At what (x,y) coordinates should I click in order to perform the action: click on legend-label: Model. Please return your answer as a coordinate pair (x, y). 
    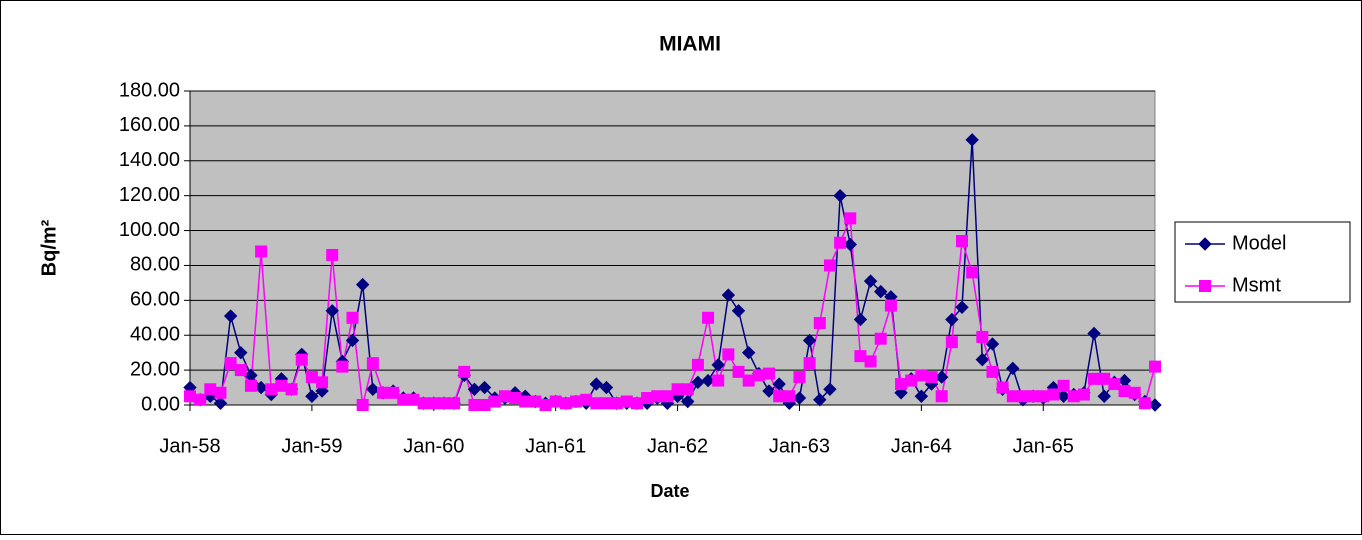
    Looking at the image, I should click on (1259, 243).